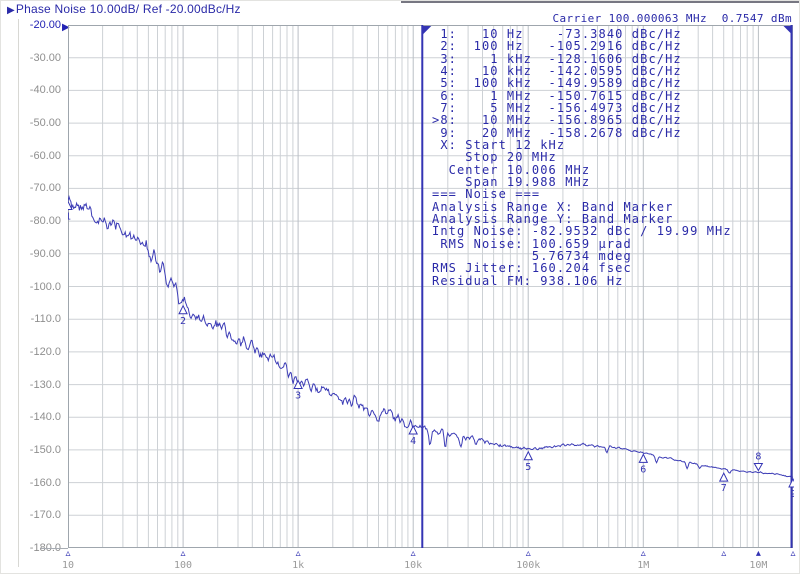 The image size is (800, 574). Describe the element at coordinates (791, 488) in the screenshot. I see `trace-marker-9: 9` at that location.